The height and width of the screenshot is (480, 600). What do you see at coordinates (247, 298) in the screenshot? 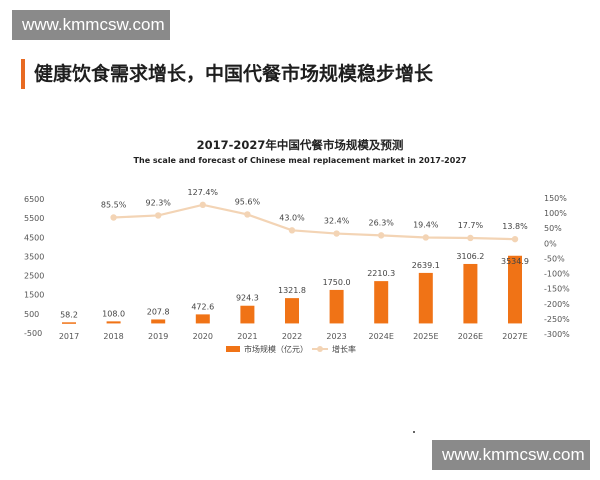
I see `bar-value-label: 924.3` at bounding box center [247, 298].